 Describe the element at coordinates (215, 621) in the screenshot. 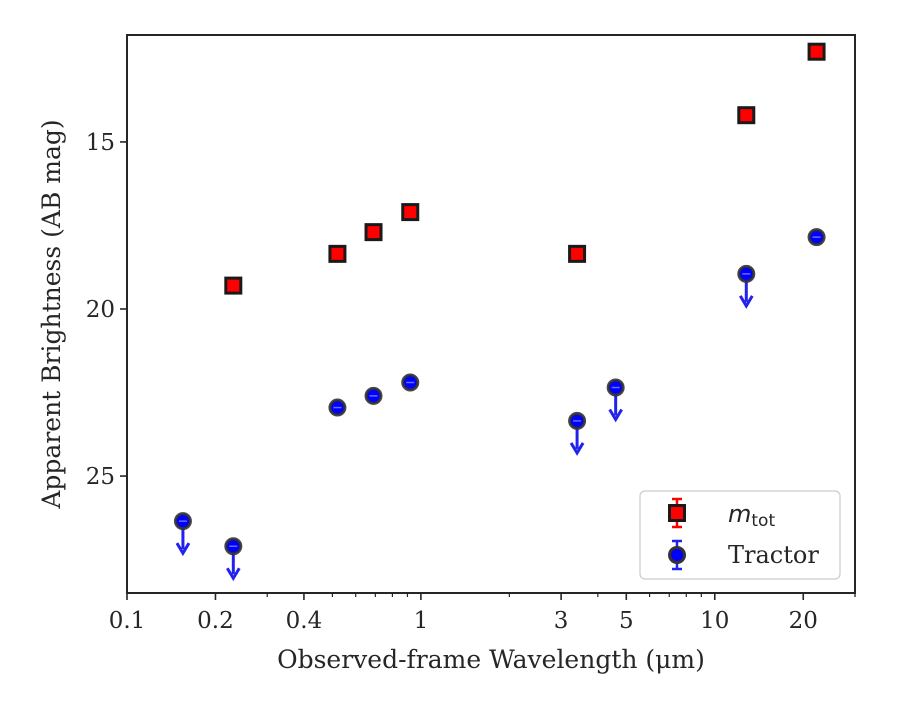

I see `x-tick-label: 0.2` at that location.